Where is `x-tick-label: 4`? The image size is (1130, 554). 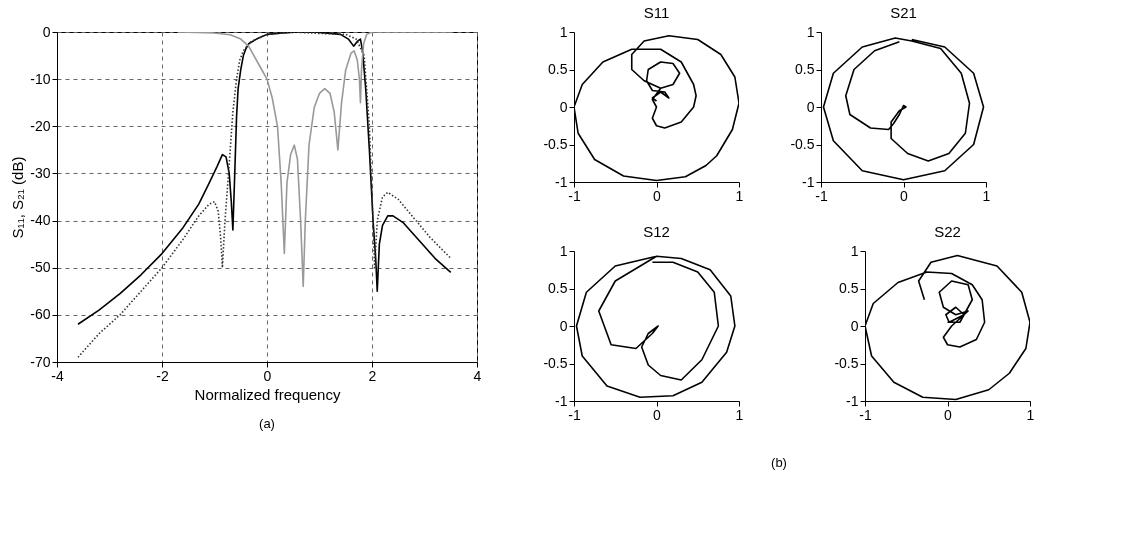 x-tick-label: 4 is located at coordinates (477, 375).